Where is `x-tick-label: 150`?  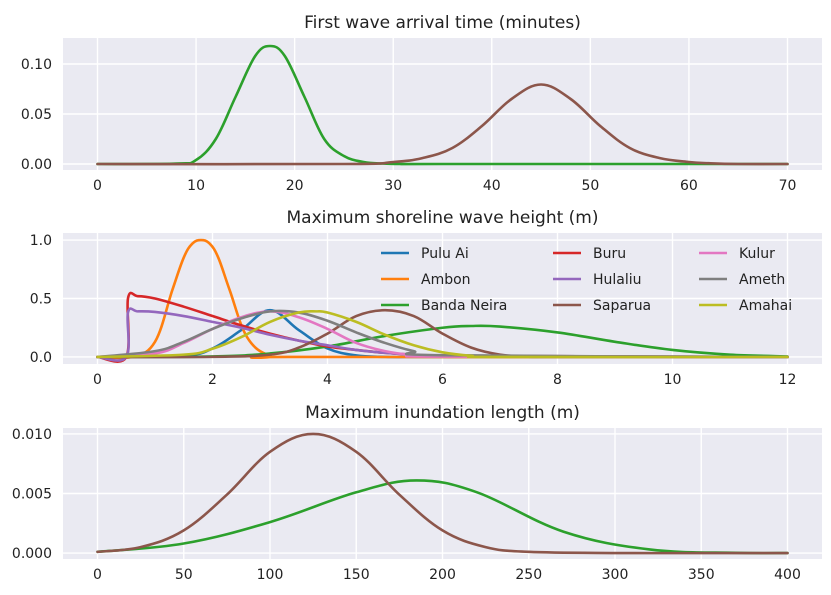
x-tick-label: 150 is located at coordinates (356, 575).